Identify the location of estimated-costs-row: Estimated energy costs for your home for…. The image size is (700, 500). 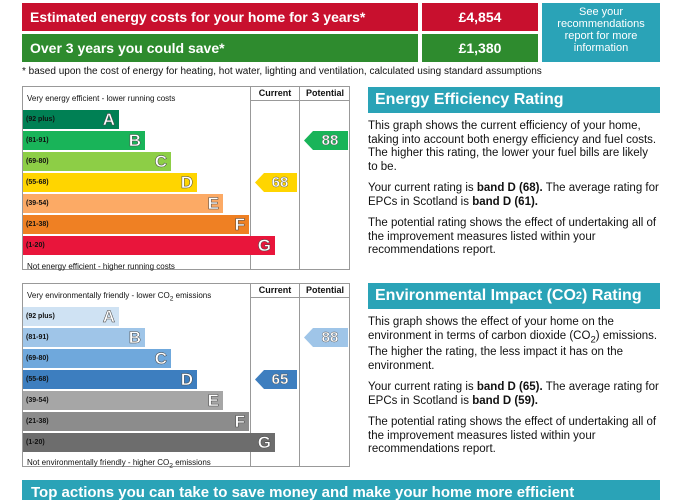
(280, 17).